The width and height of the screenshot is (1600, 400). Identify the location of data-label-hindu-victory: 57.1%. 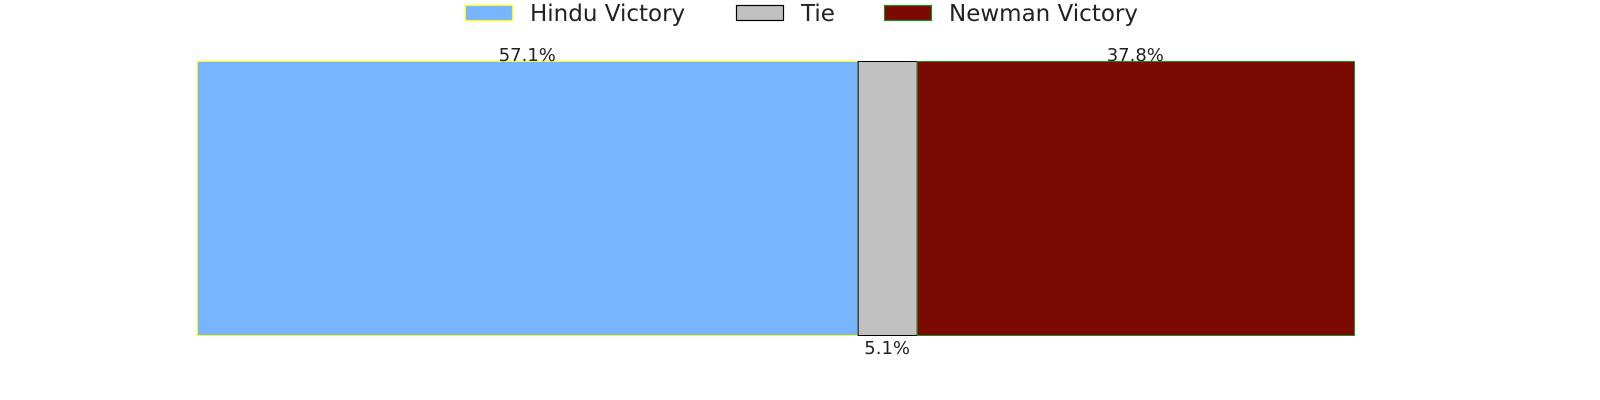
(527, 55).